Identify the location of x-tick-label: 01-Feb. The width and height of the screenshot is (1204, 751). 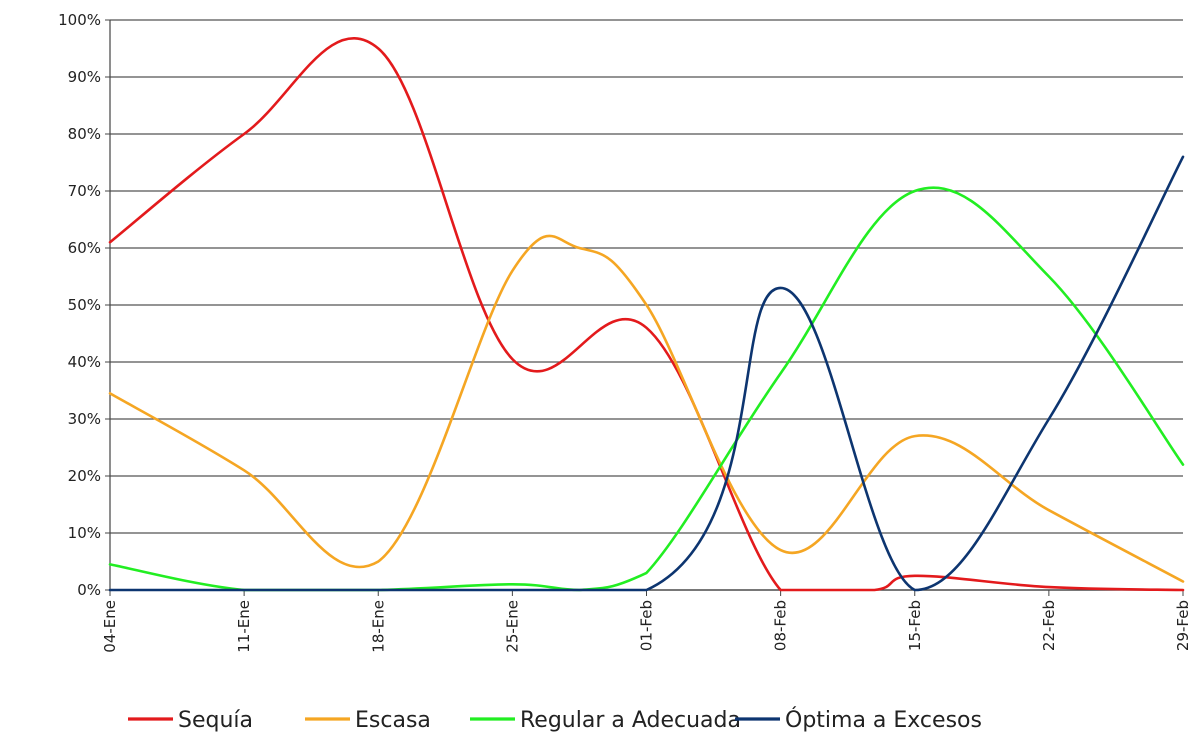
(647, 625).